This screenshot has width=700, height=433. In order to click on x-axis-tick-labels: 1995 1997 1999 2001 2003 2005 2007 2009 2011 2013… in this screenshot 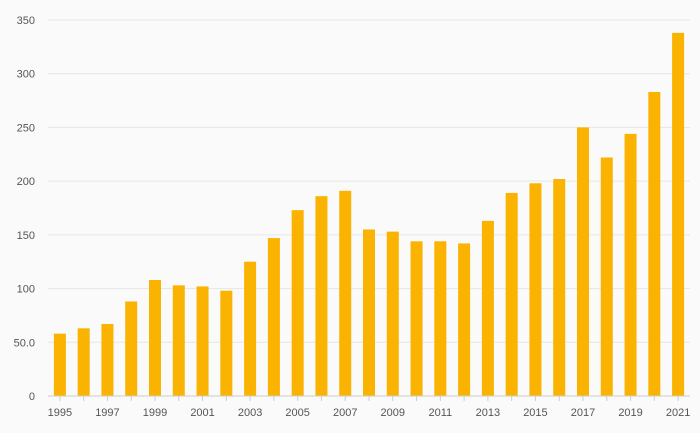, I will do `click(369, 407)`.